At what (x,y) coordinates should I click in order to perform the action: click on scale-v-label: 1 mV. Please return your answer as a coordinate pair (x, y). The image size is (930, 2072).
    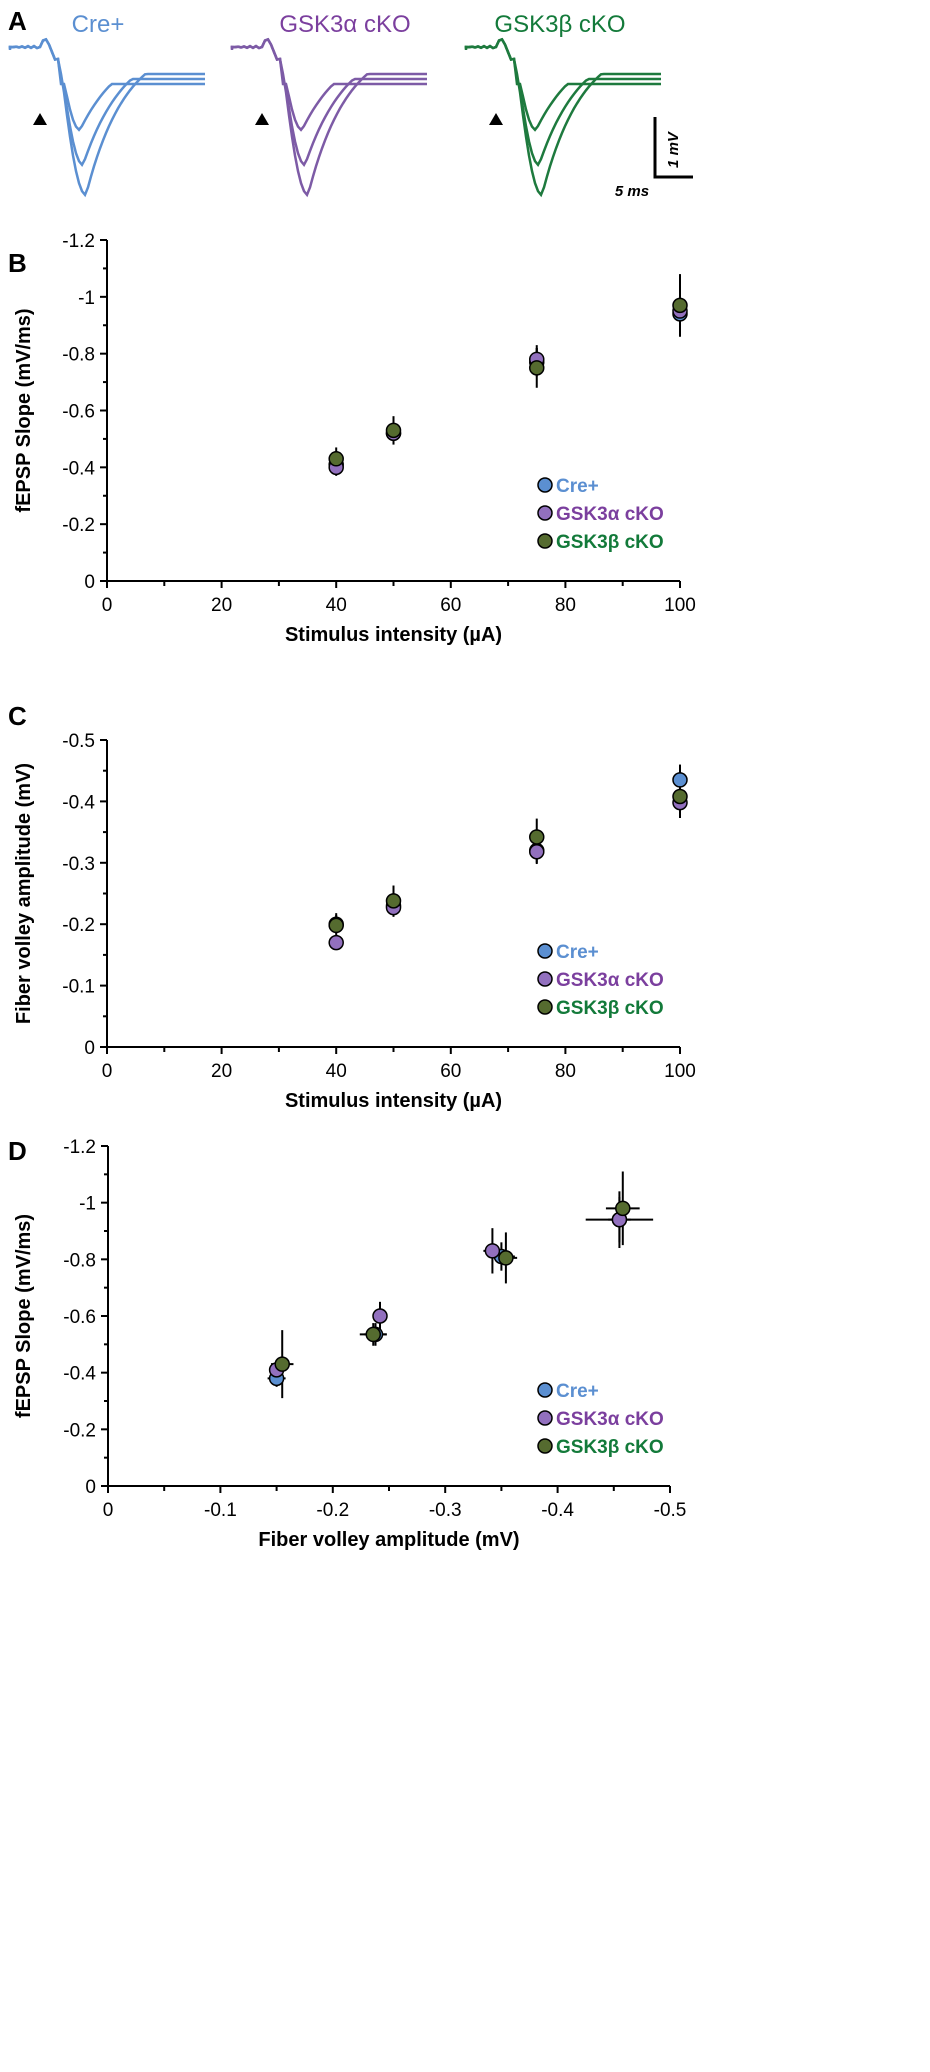
    Looking at the image, I should click on (673, 149).